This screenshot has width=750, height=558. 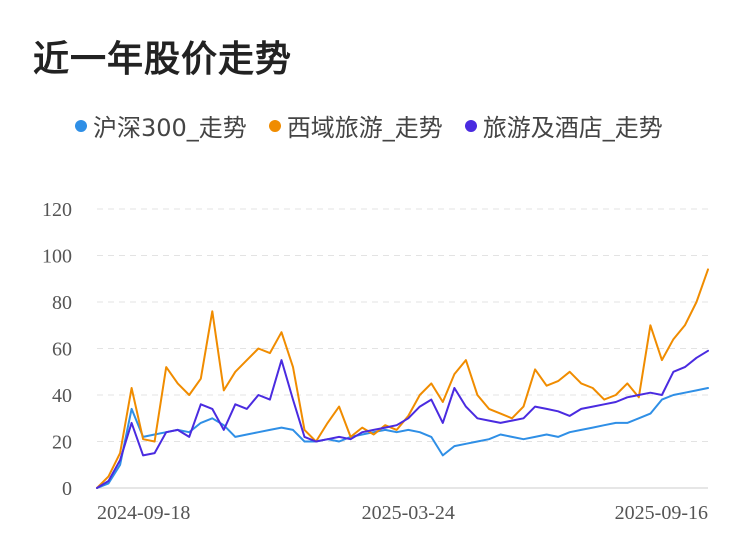 What do you see at coordinates (572, 128) in the screenshot?
I see `legend-label-hotel: 旅游及酒店_走势` at bounding box center [572, 128].